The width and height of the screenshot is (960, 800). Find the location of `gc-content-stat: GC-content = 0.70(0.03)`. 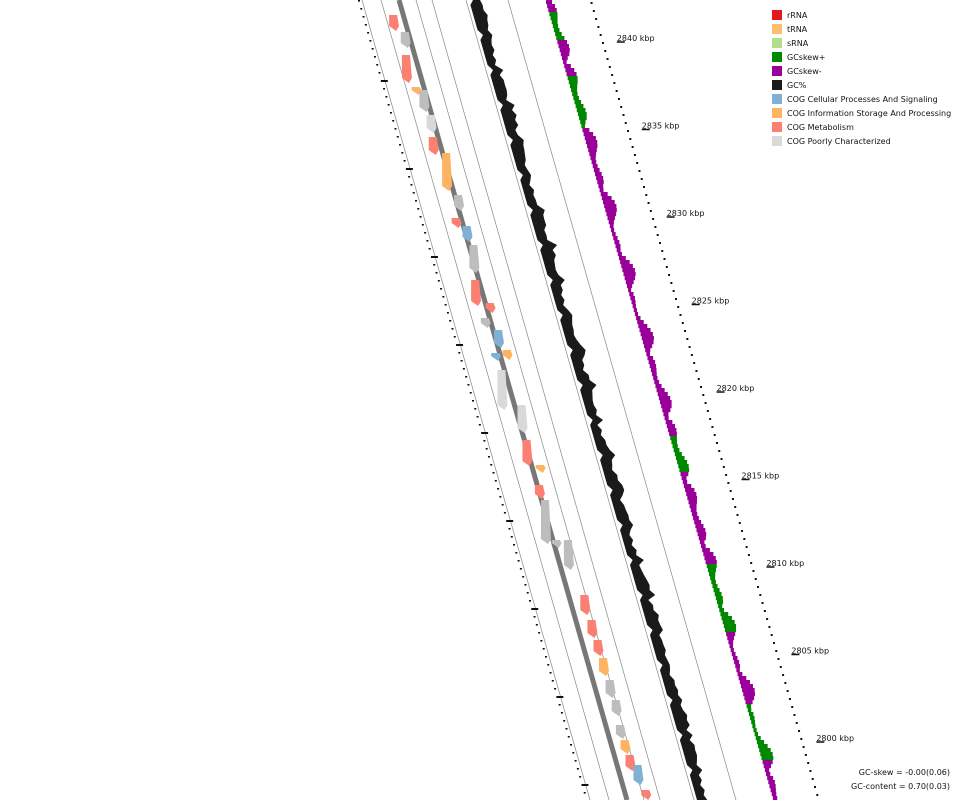

gc-content-stat: GC-content = 0.70(0.03) is located at coordinates (900, 786).